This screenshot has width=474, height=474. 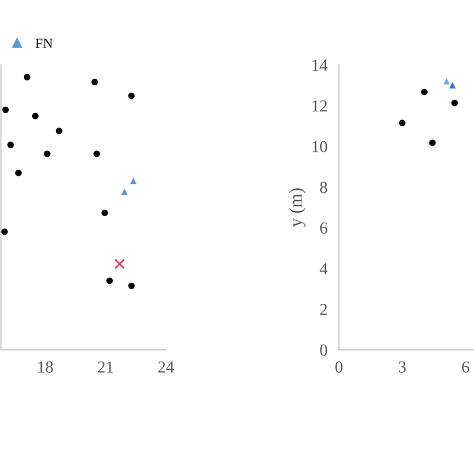 What do you see at coordinates (324, 187) in the screenshot?
I see `y-tick-label: 8` at bounding box center [324, 187].